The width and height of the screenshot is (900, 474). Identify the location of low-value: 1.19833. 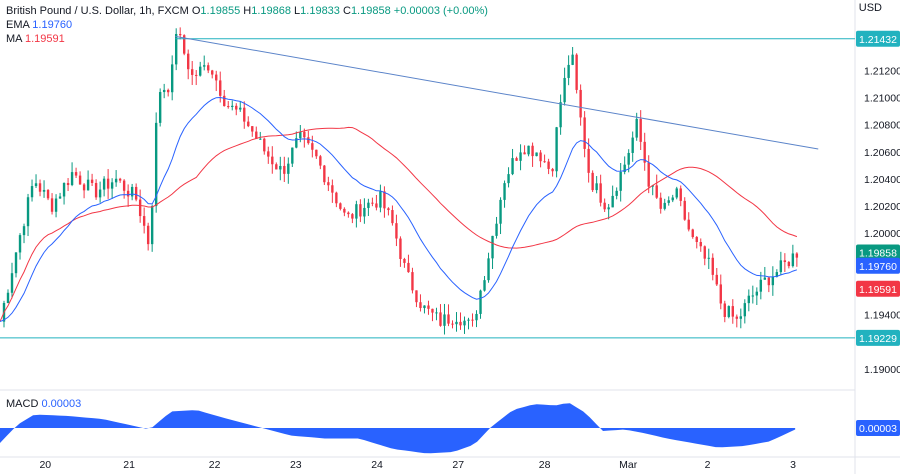
(320, 11).